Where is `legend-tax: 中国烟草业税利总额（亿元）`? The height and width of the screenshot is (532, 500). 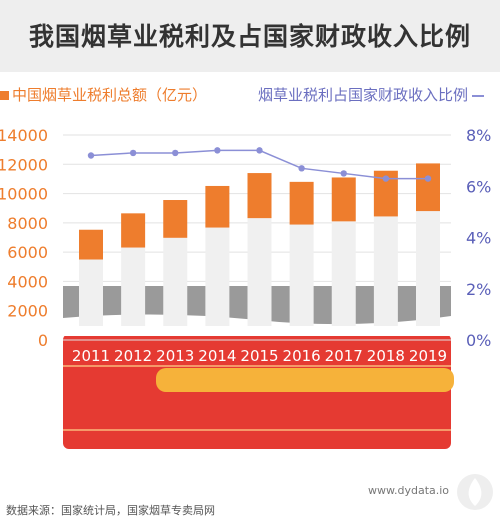
legend-tax: 中国烟草业税利总额（亿元） is located at coordinates (103, 95).